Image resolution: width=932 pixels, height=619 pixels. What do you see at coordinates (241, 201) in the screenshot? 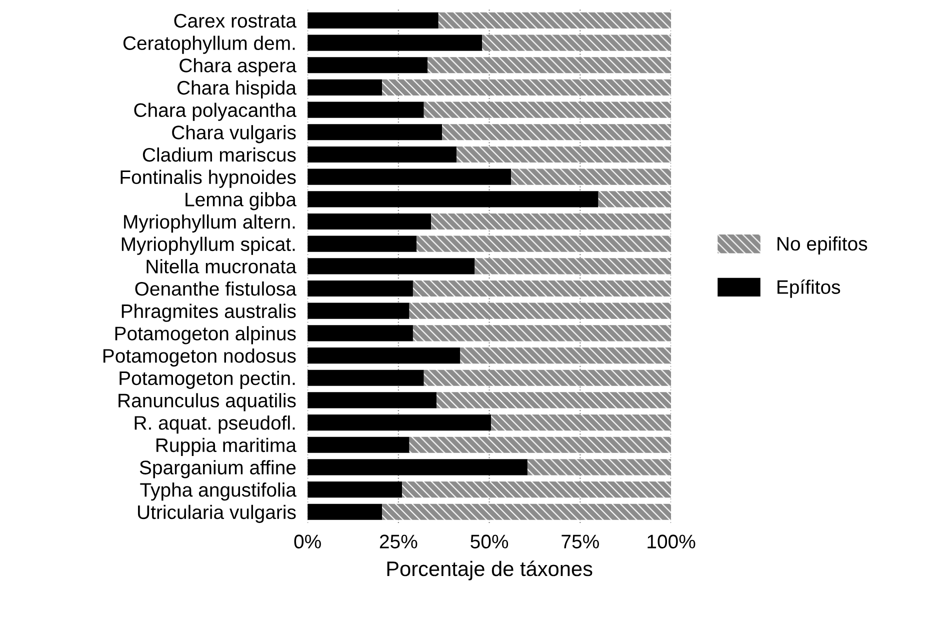
I see `y-tick-label: Lemna gibba` at bounding box center [241, 201].